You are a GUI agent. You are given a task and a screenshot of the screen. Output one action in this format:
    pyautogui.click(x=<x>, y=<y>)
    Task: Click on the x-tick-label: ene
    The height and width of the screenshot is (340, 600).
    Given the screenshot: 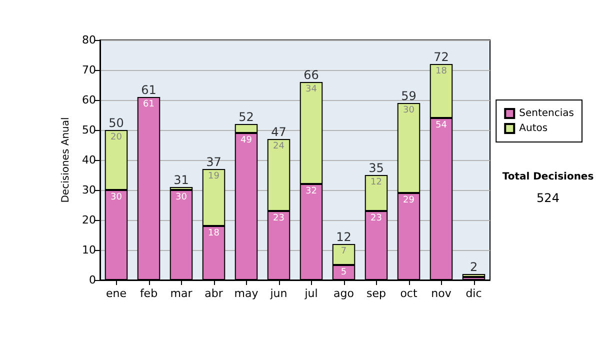 What is the action you would take?
    pyautogui.click(x=116, y=293)
    